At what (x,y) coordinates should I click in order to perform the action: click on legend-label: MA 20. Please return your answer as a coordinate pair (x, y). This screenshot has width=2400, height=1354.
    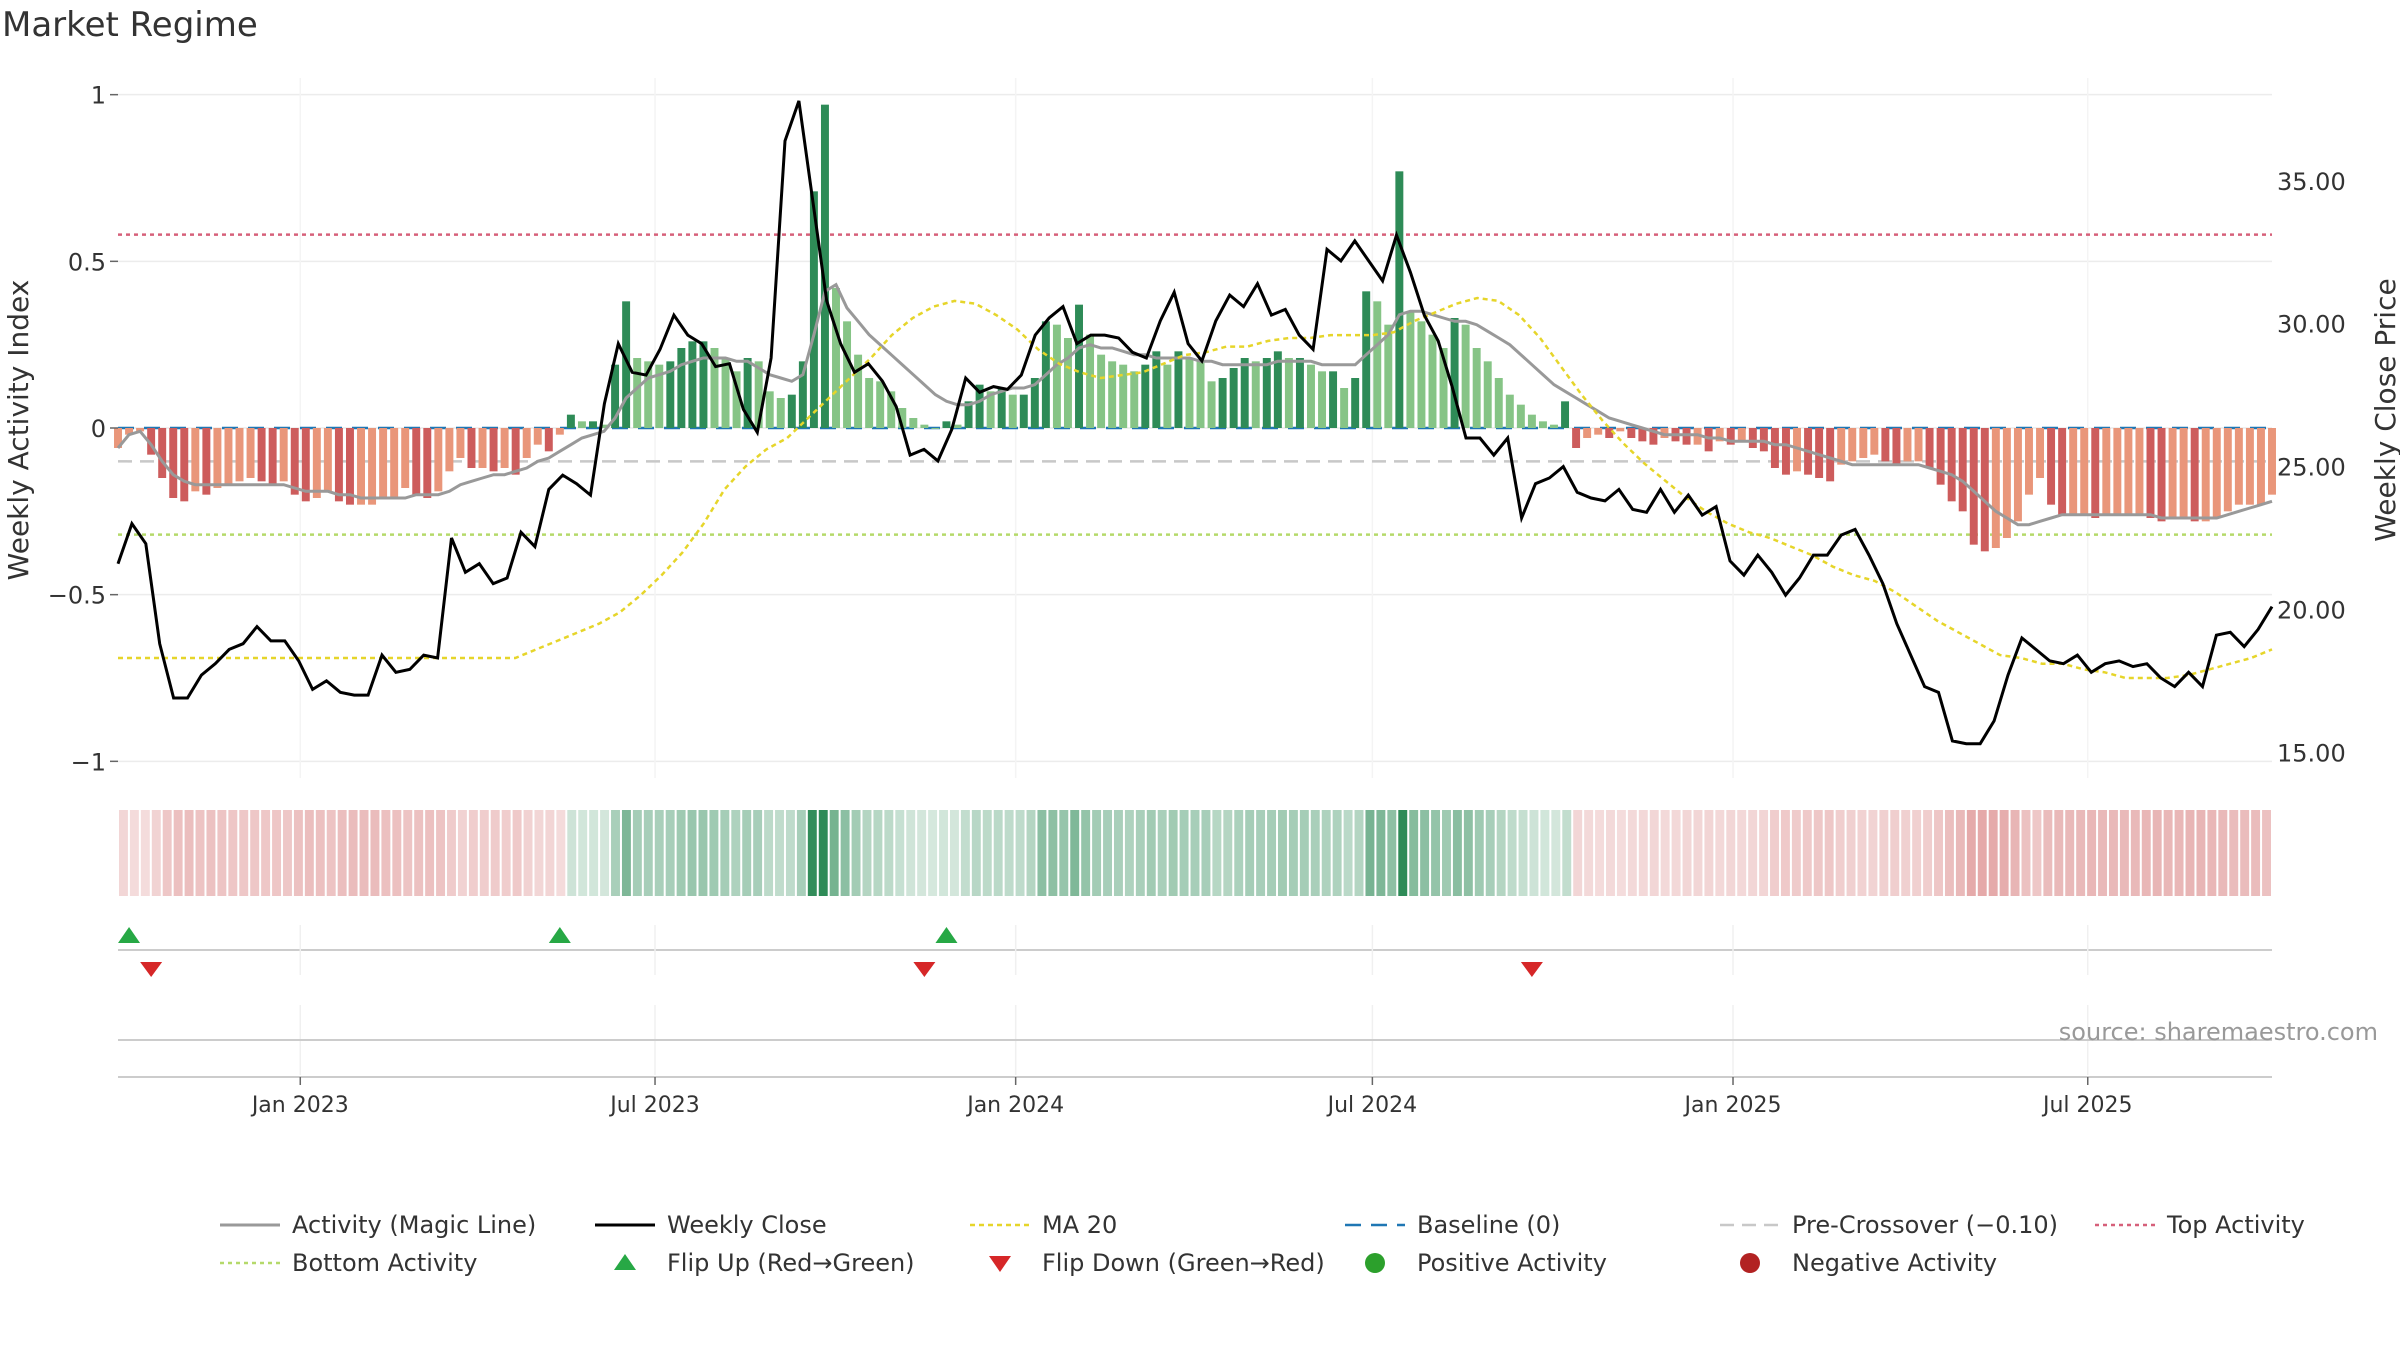
    Looking at the image, I should click on (1079, 1225).